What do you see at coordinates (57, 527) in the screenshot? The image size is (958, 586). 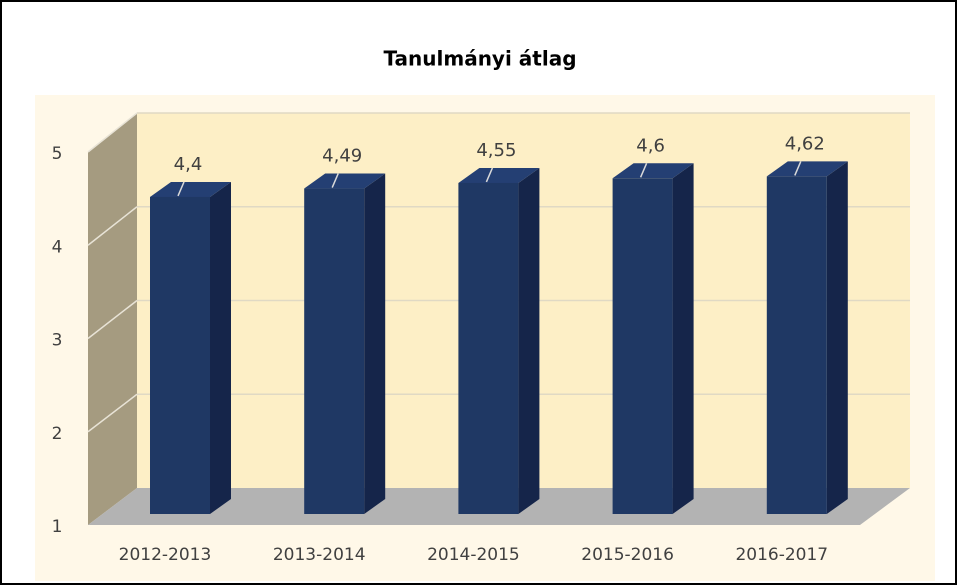 I see `y-tick-label: 1` at bounding box center [57, 527].